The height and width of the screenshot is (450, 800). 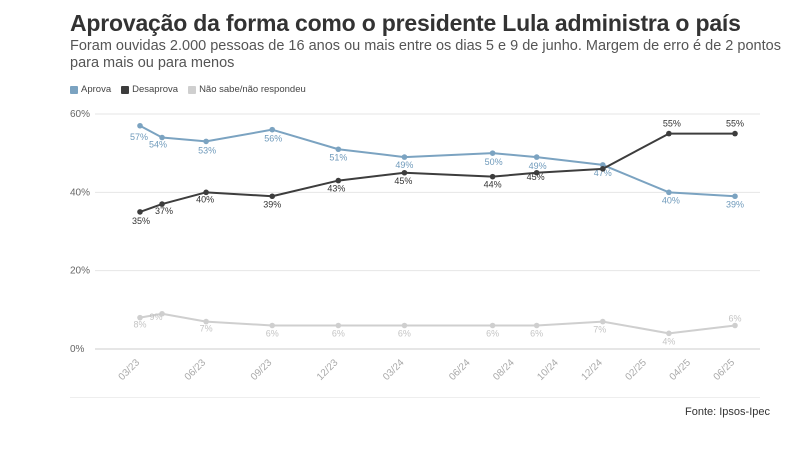 I want to click on x-tick-label: 12/24, so click(x=592, y=370).